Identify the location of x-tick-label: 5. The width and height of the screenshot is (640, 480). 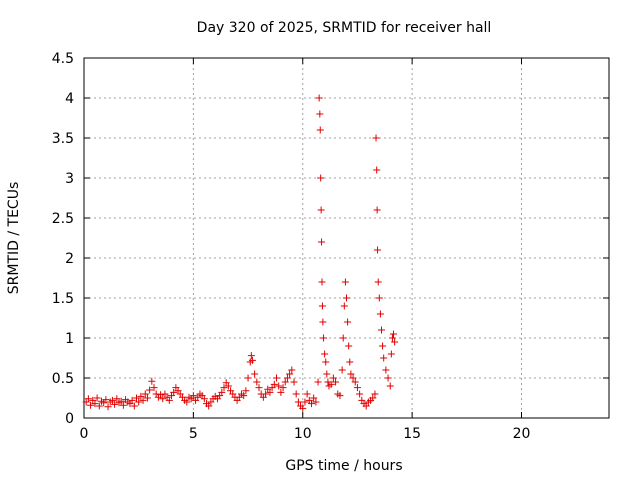
(193, 434).